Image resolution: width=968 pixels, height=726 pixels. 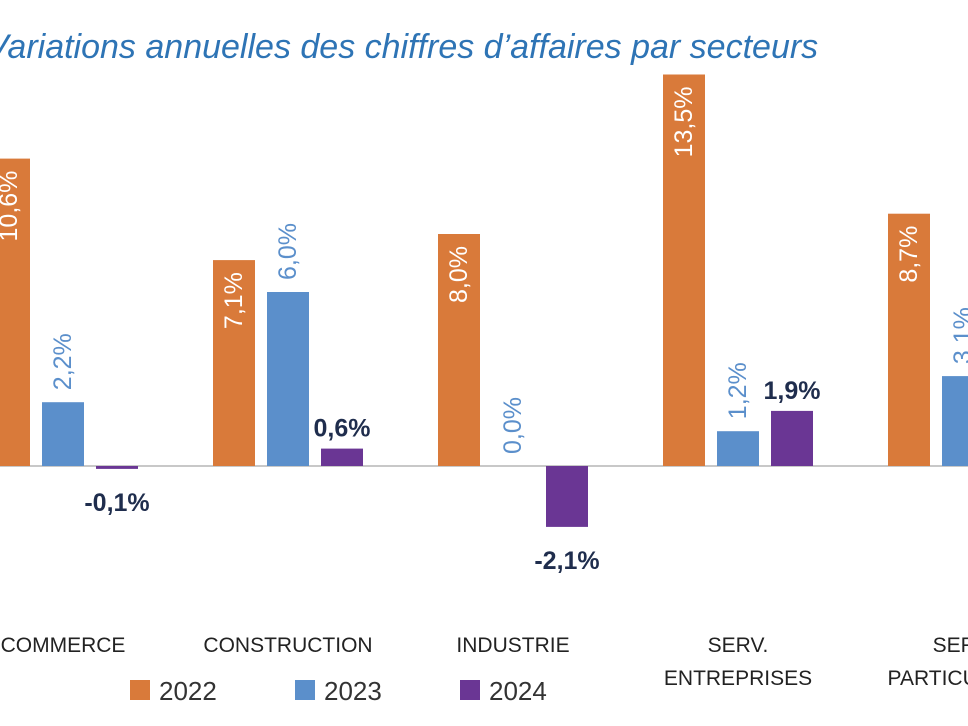 I want to click on bar-2022-serv-entreprises, so click(x=684, y=270).